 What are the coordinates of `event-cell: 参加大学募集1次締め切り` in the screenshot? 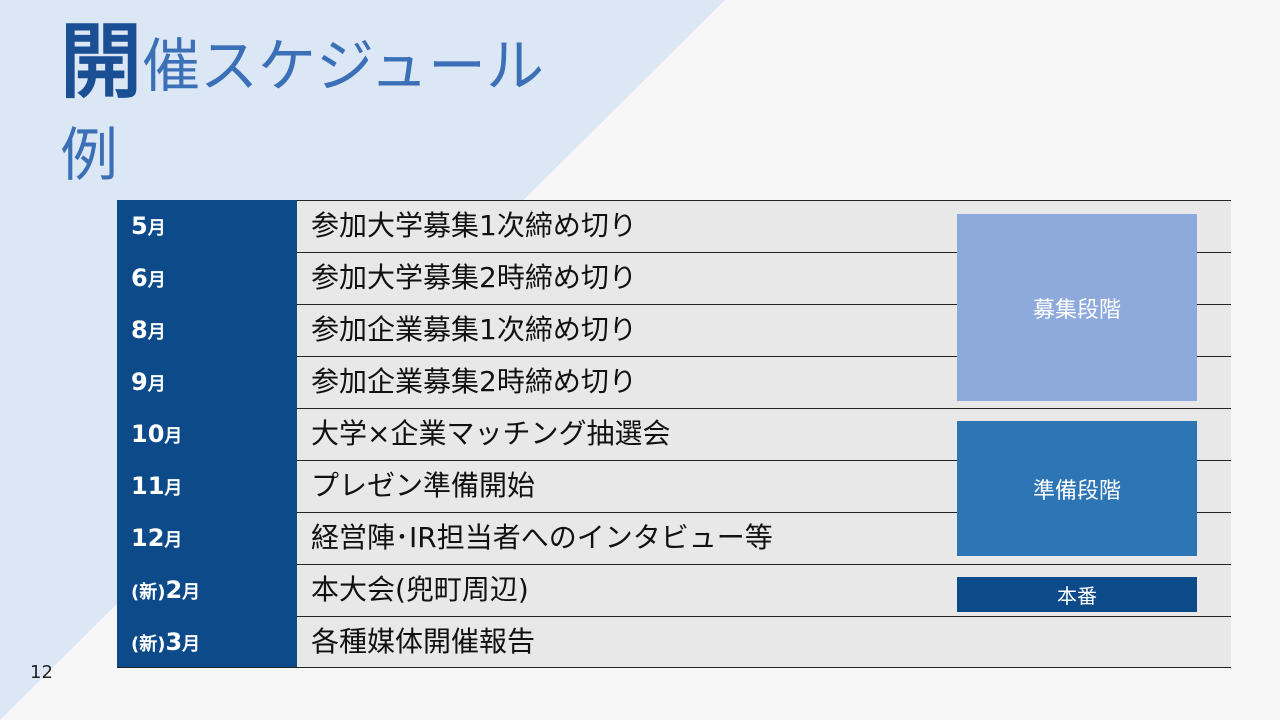 It's located at (764, 226).